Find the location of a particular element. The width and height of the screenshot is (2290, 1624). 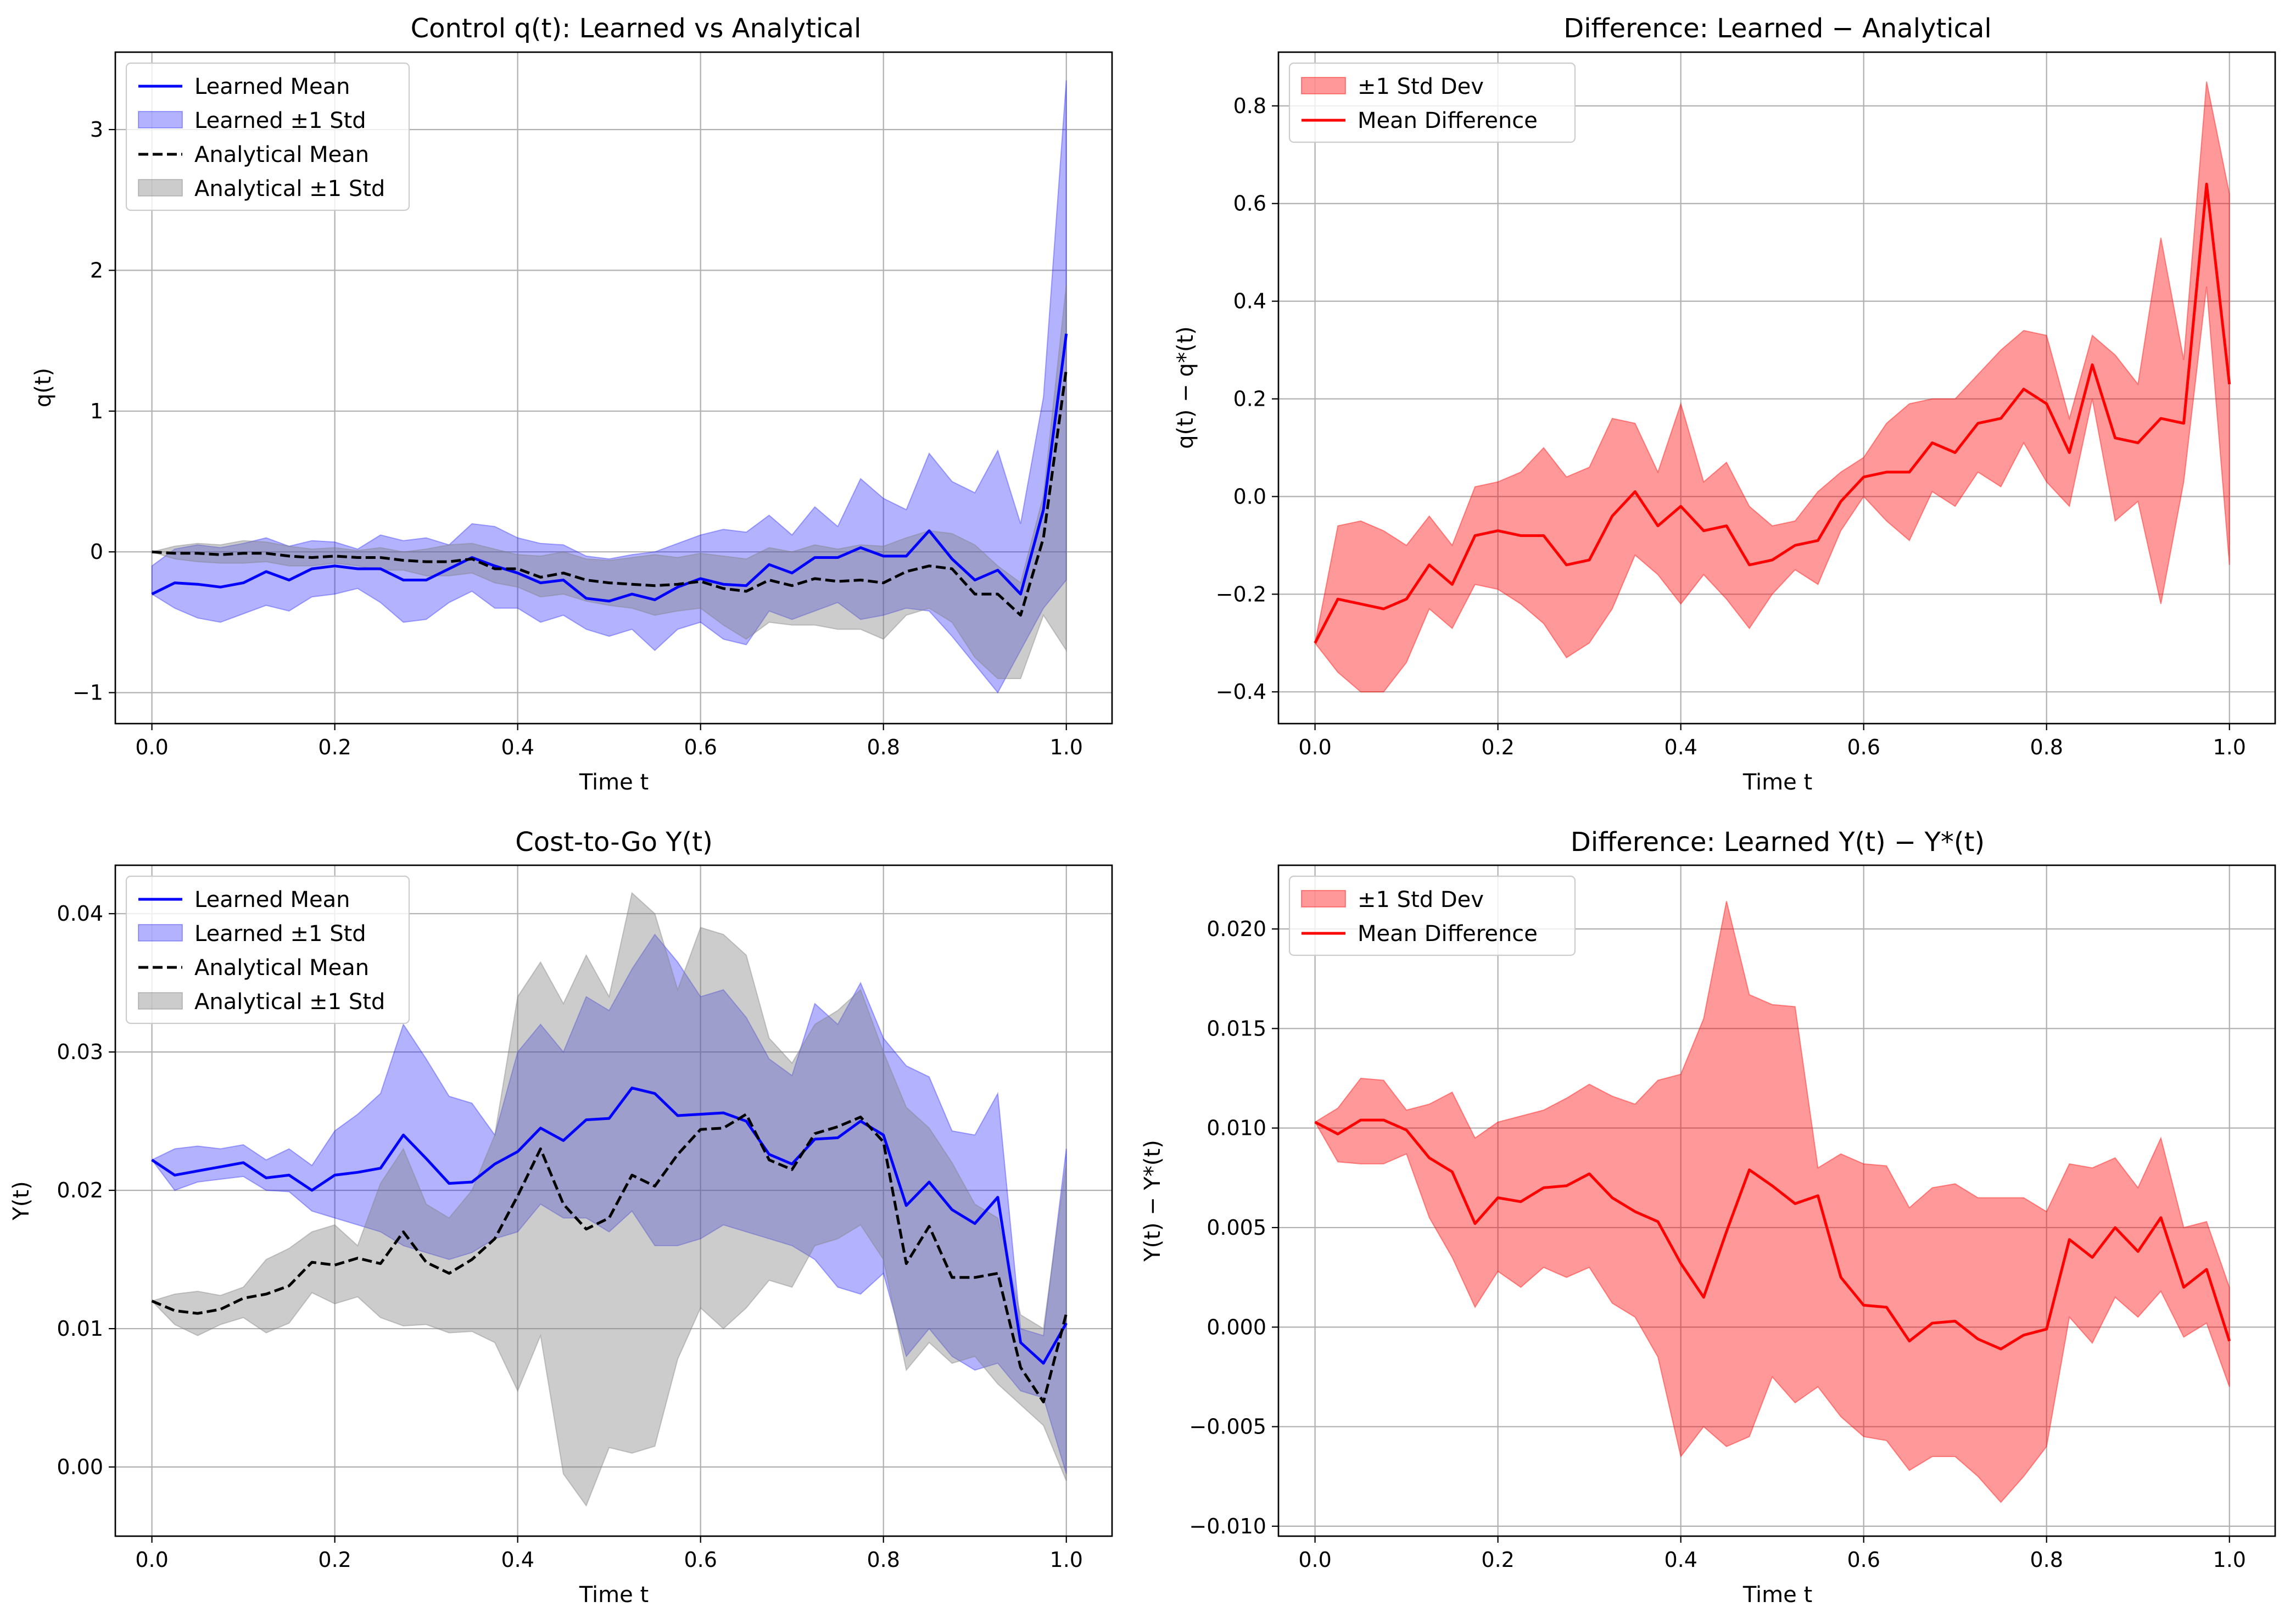

y-tick-label: 0.6 is located at coordinates (1249, 204).